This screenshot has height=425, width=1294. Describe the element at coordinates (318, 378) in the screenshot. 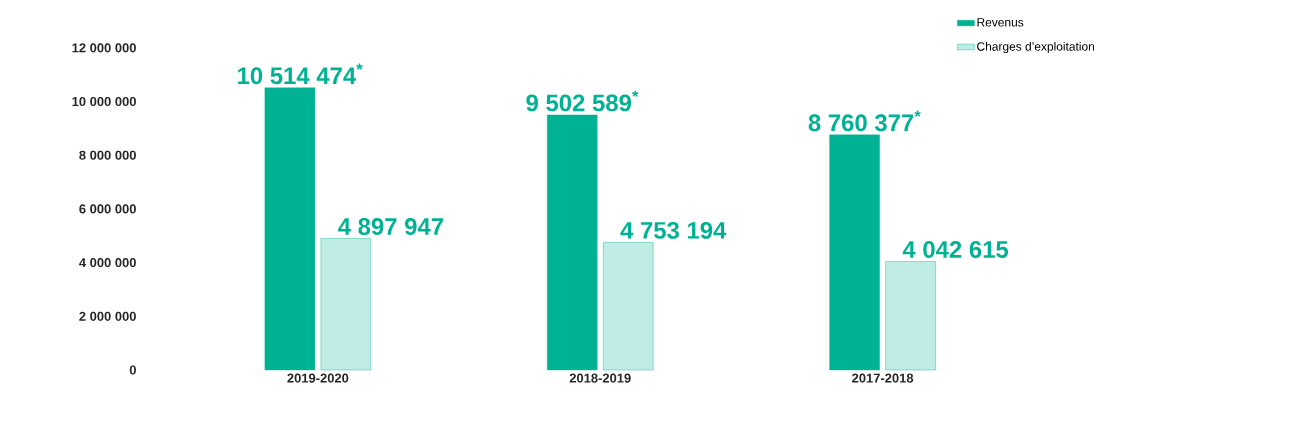

I see `x-tick-label: 2019-2020` at that location.